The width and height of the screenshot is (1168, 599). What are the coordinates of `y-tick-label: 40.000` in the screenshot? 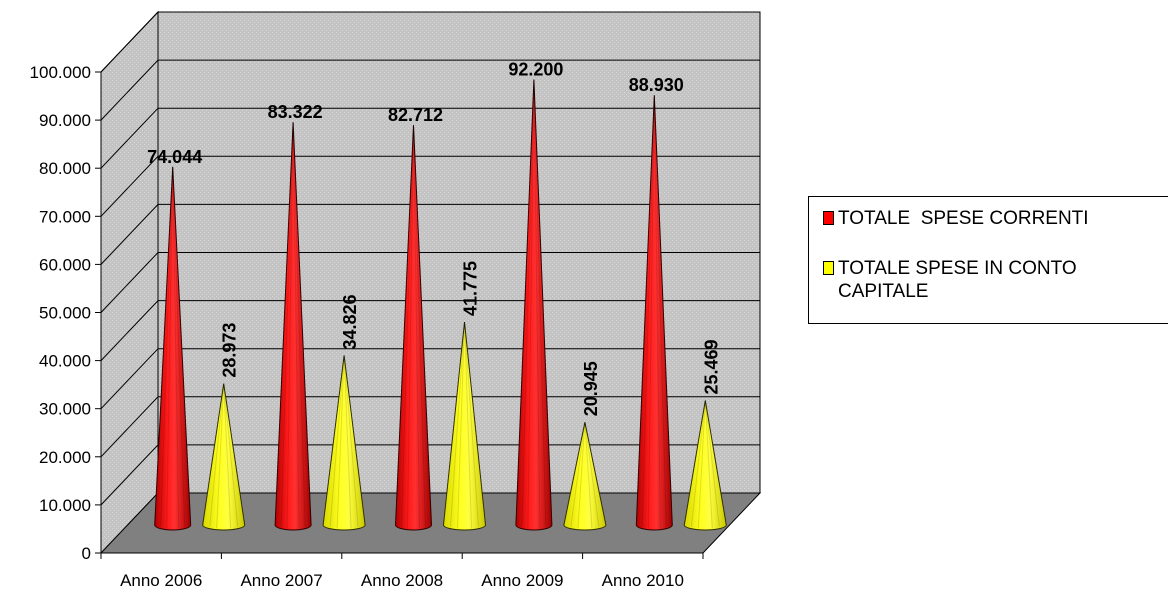 It's located at (65, 361).